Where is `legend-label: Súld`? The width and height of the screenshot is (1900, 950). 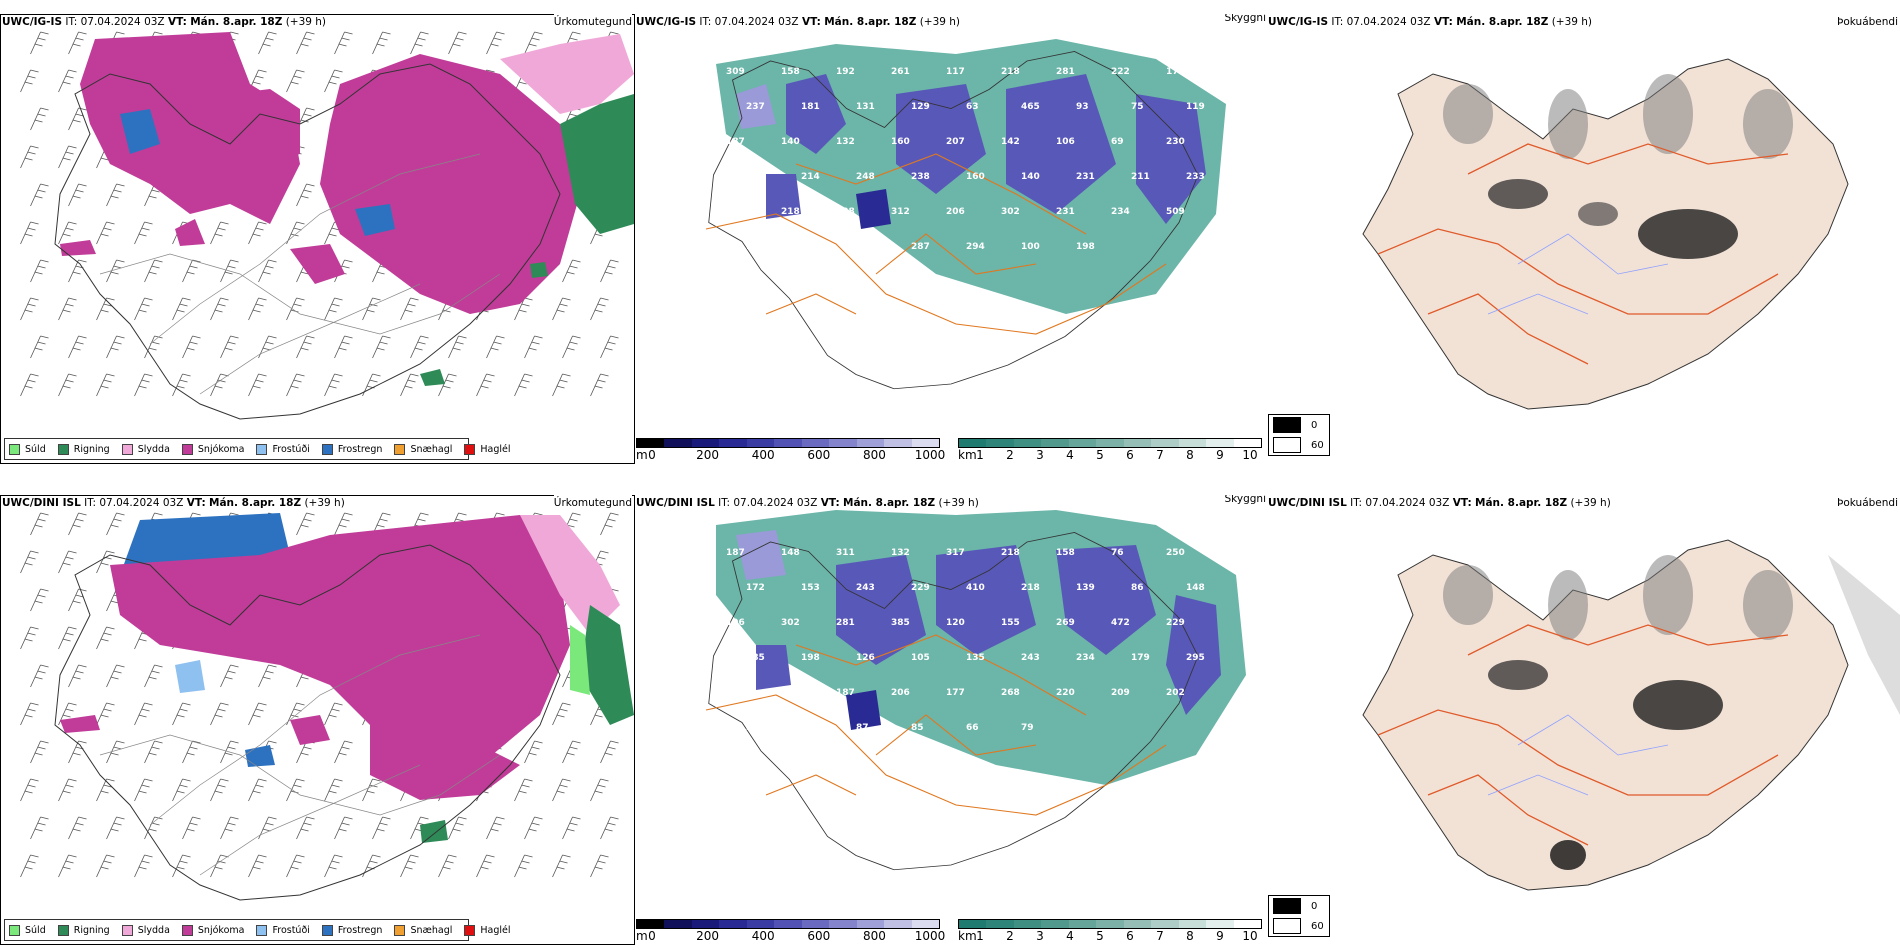
legend-label: Súld is located at coordinates (35, 449).